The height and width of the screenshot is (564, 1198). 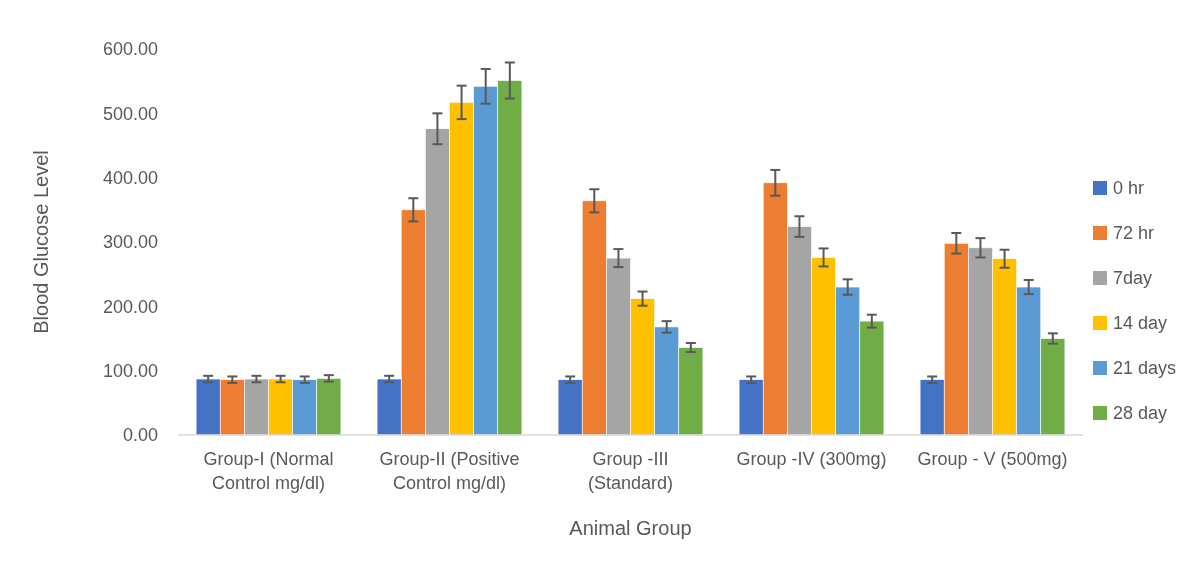 What do you see at coordinates (268, 471) in the screenshot?
I see `x-tick-label: Group-I (Normal Control mg/dl)` at bounding box center [268, 471].